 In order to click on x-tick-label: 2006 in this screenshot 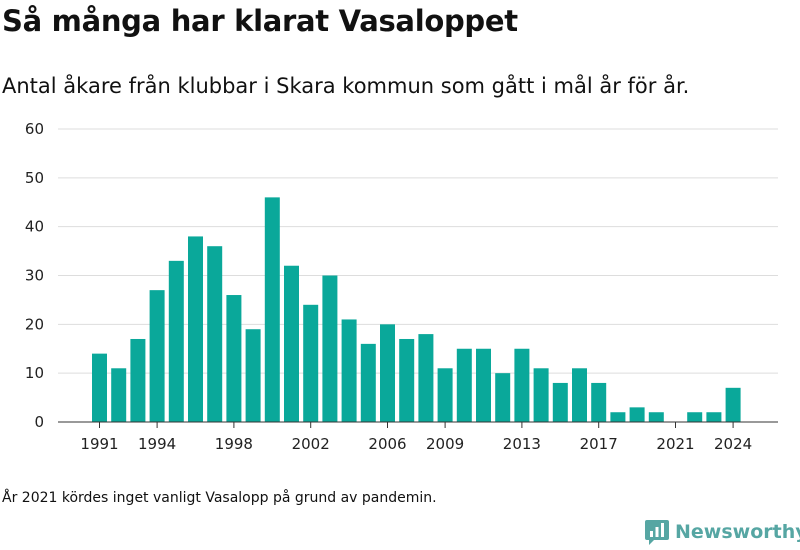, I will do `click(387, 444)`.